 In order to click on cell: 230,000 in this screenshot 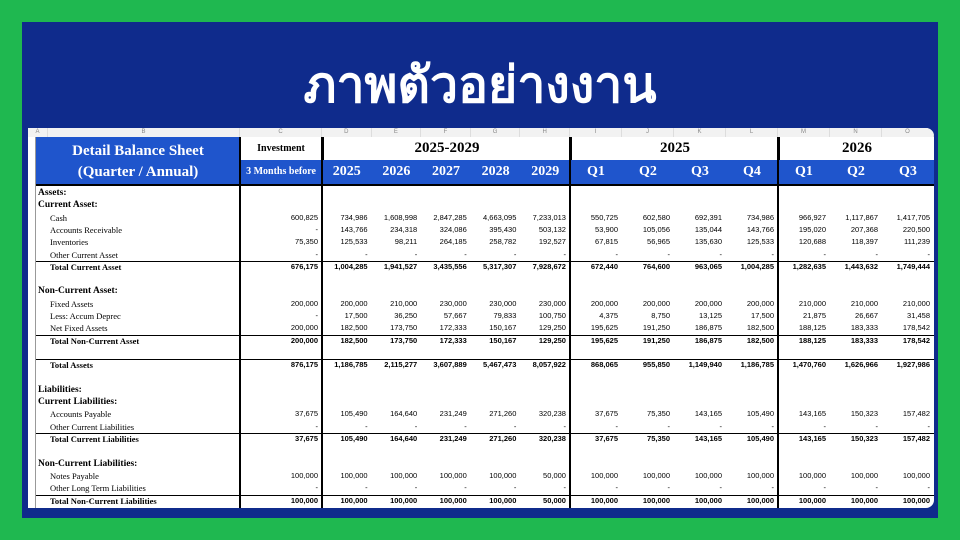, I will do `click(503, 303)`.